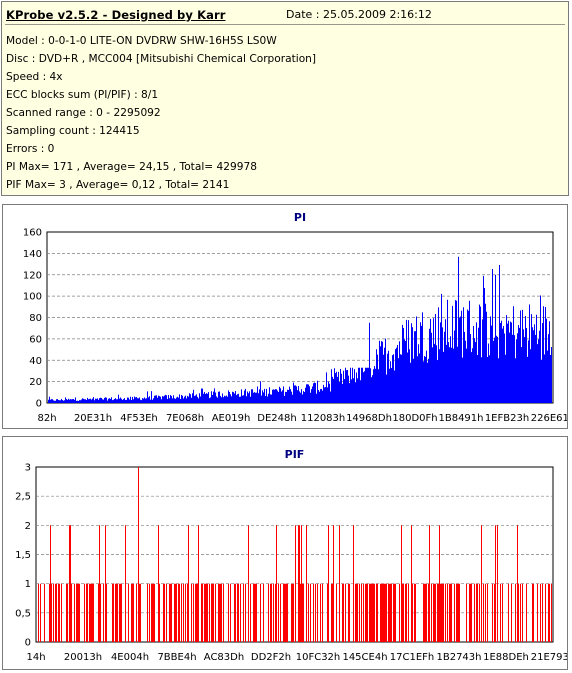 The height and width of the screenshot is (673, 572). I want to click on pi-y-tick-label: 0, so click(39, 404).